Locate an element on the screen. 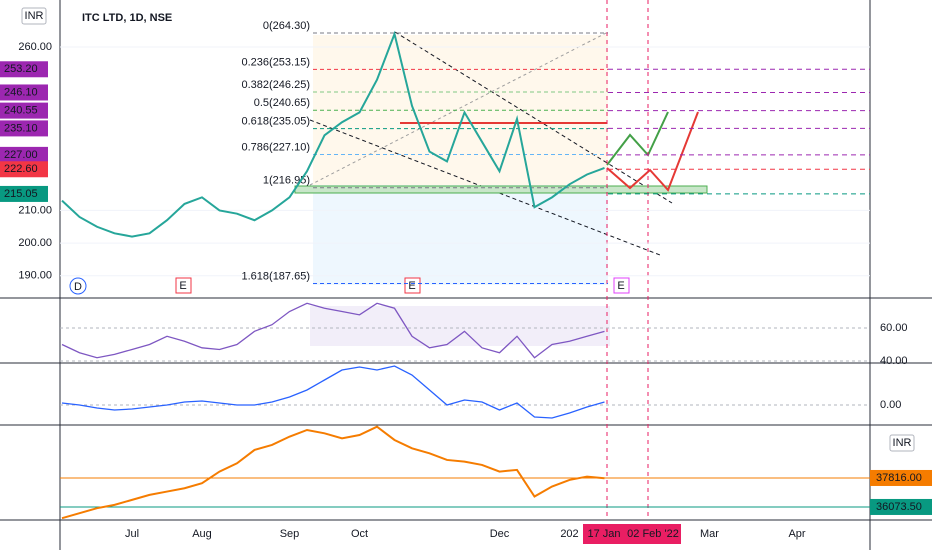  support-zone is located at coordinates (501, 189).